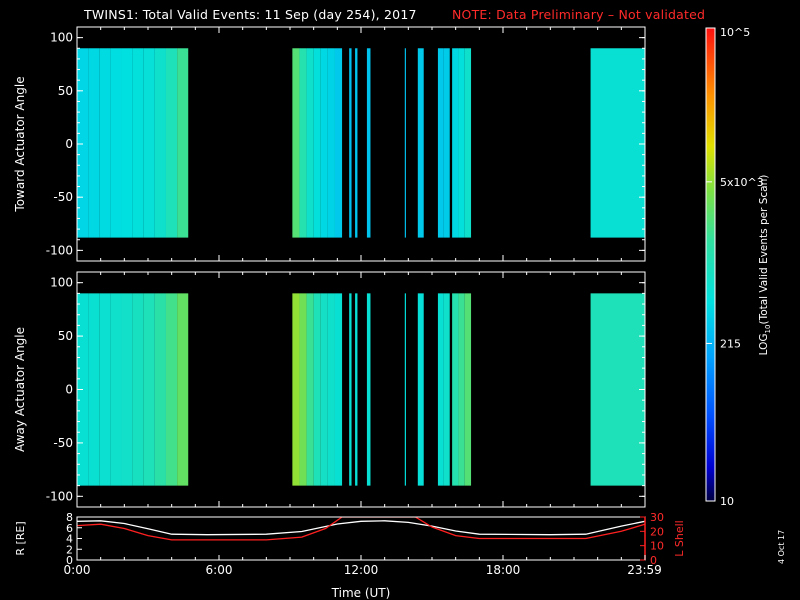  Describe the element at coordinates (579, 14) in the screenshot. I see `preliminary-note: NOTE: Data Preliminary – Not validated` at that location.